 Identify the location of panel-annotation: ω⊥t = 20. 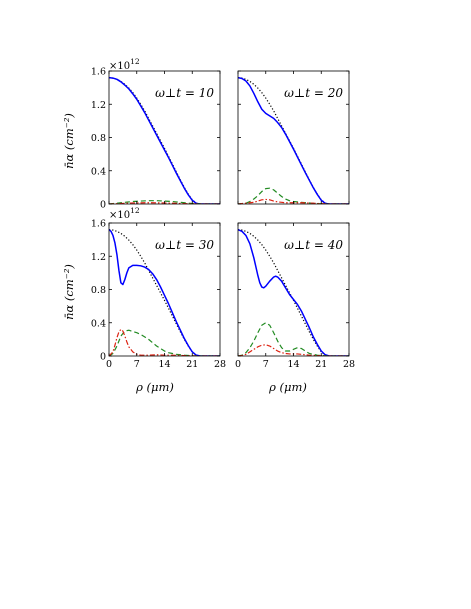
(313, 93).